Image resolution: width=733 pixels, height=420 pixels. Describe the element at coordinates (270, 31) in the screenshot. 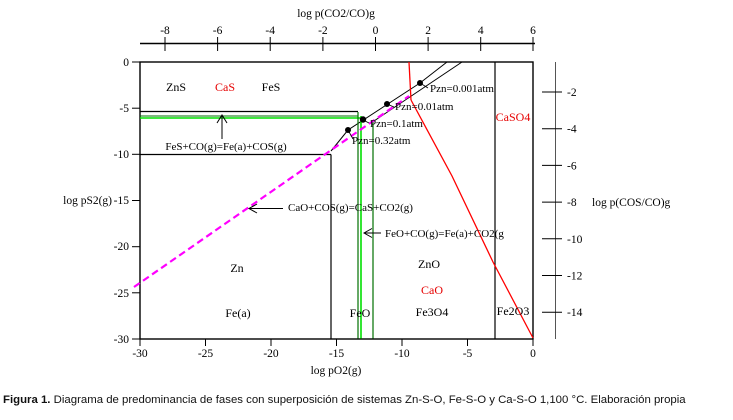

I see `top-tick: -4` at that location.